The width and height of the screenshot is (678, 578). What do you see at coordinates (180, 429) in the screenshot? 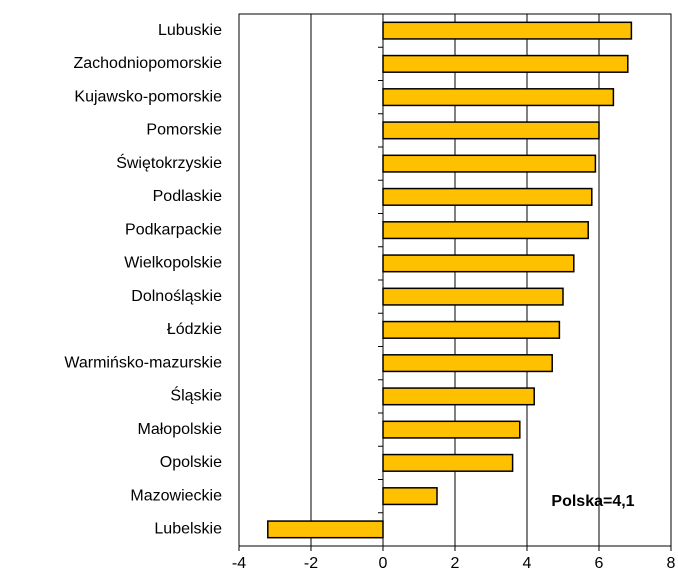
I see `y-tick-label: Małopolskie` at bounding box center [180, 429].